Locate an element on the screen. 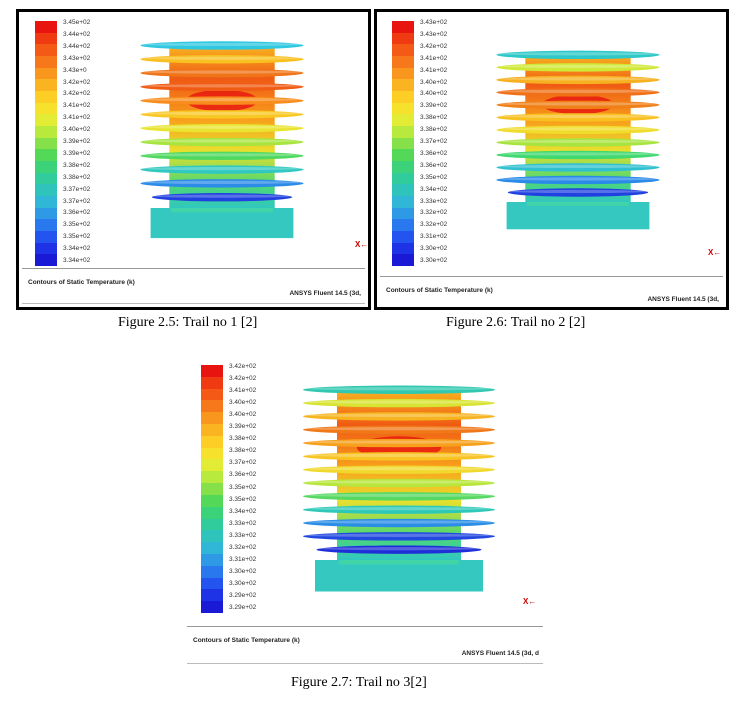  colorbar-tick-label: 3.45e+02 is located at coordinates (77, 22).